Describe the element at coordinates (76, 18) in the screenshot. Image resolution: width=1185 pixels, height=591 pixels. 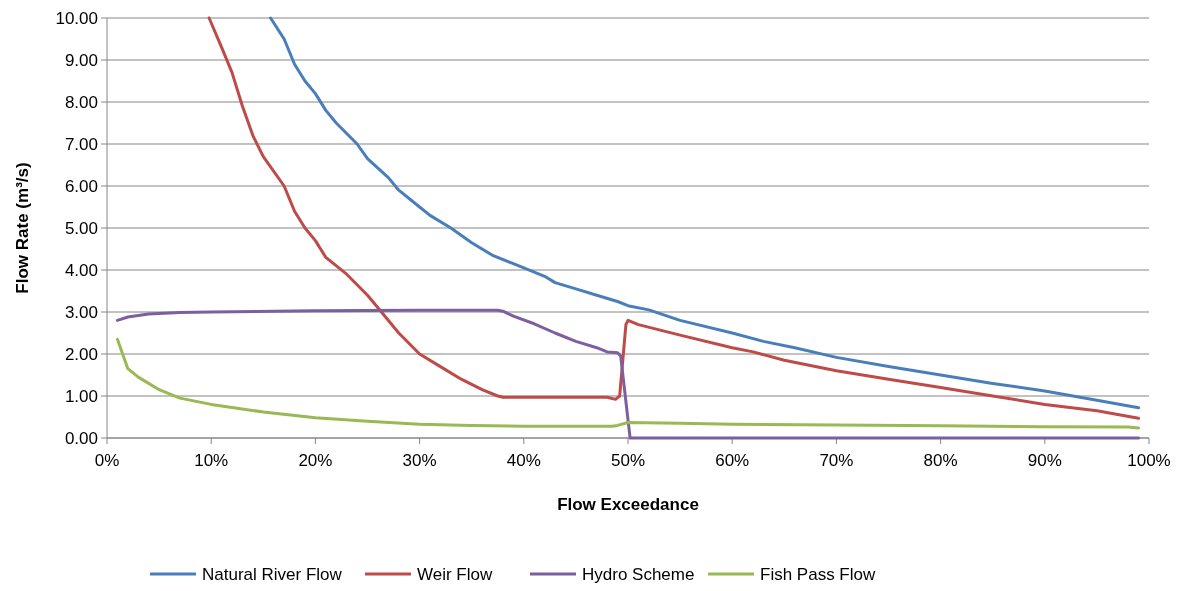
I see `y-tick-label: 10.00` at that location.